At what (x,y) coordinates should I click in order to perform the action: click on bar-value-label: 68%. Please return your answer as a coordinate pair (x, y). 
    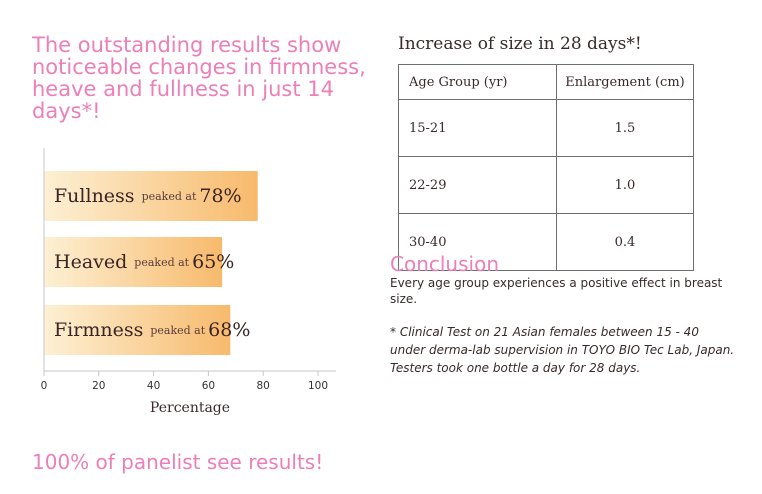
    Looking at the image, I should click on (229, 330).